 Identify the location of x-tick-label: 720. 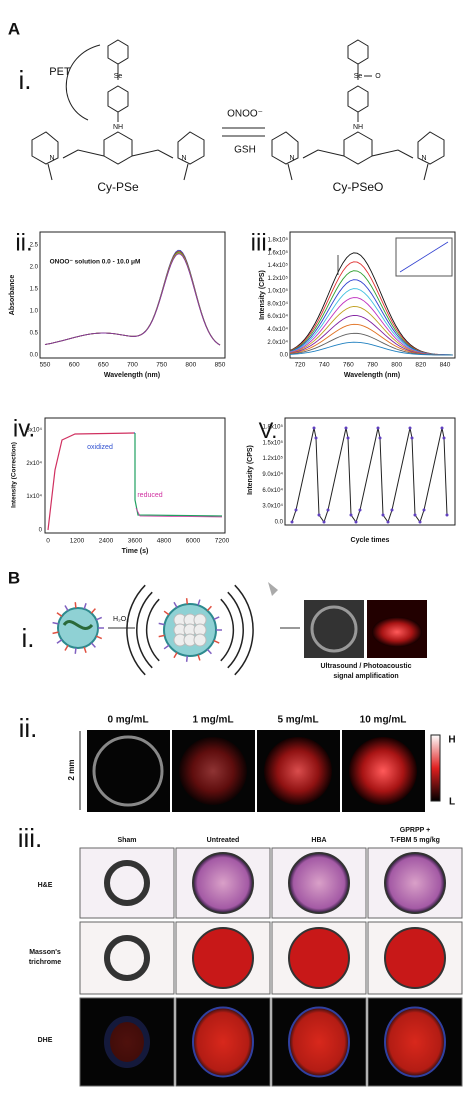
(300, 365).